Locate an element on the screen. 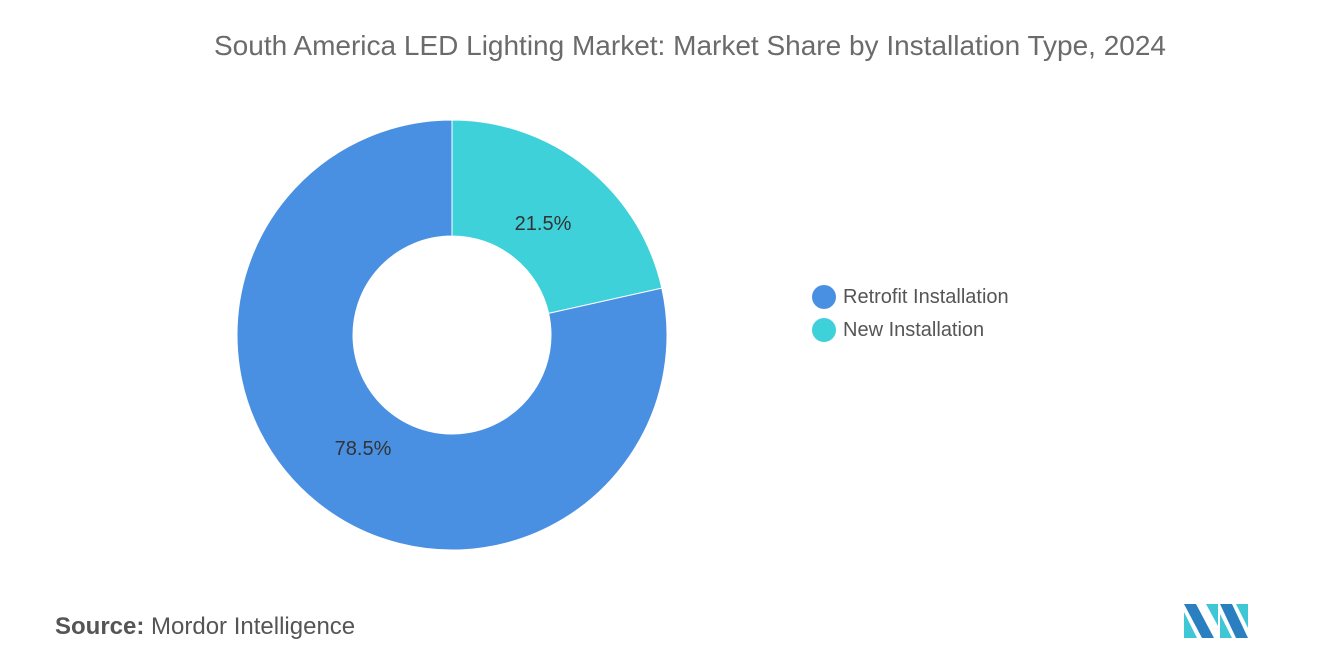 Image resolution: width=1320 pixels, height=665 pixels. slice-new-installation is located at coordinates (557, 217).